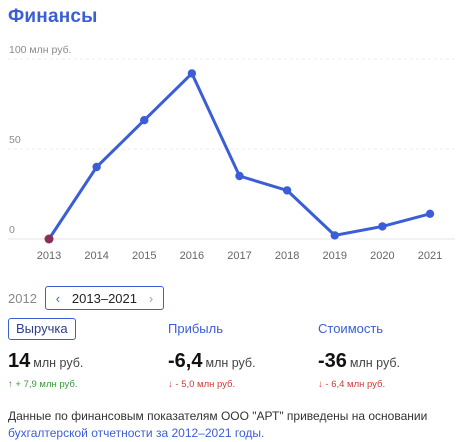 This screenshot has width=463, height=442. What do you see at coordinates (53, 16) in the screenshot?
I see `section-title: Финансы` at bounding box center [53, 16].